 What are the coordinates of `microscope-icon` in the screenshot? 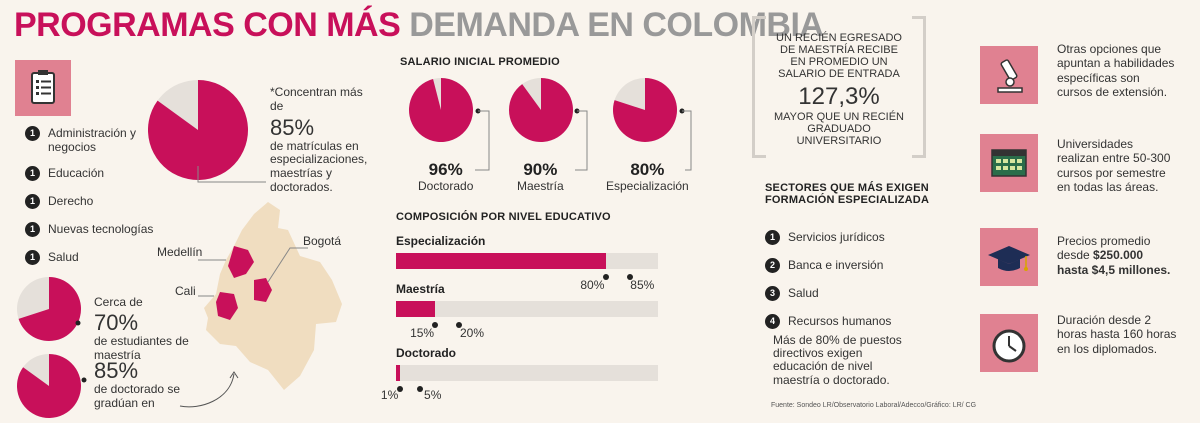 It's located at (1009, 75).